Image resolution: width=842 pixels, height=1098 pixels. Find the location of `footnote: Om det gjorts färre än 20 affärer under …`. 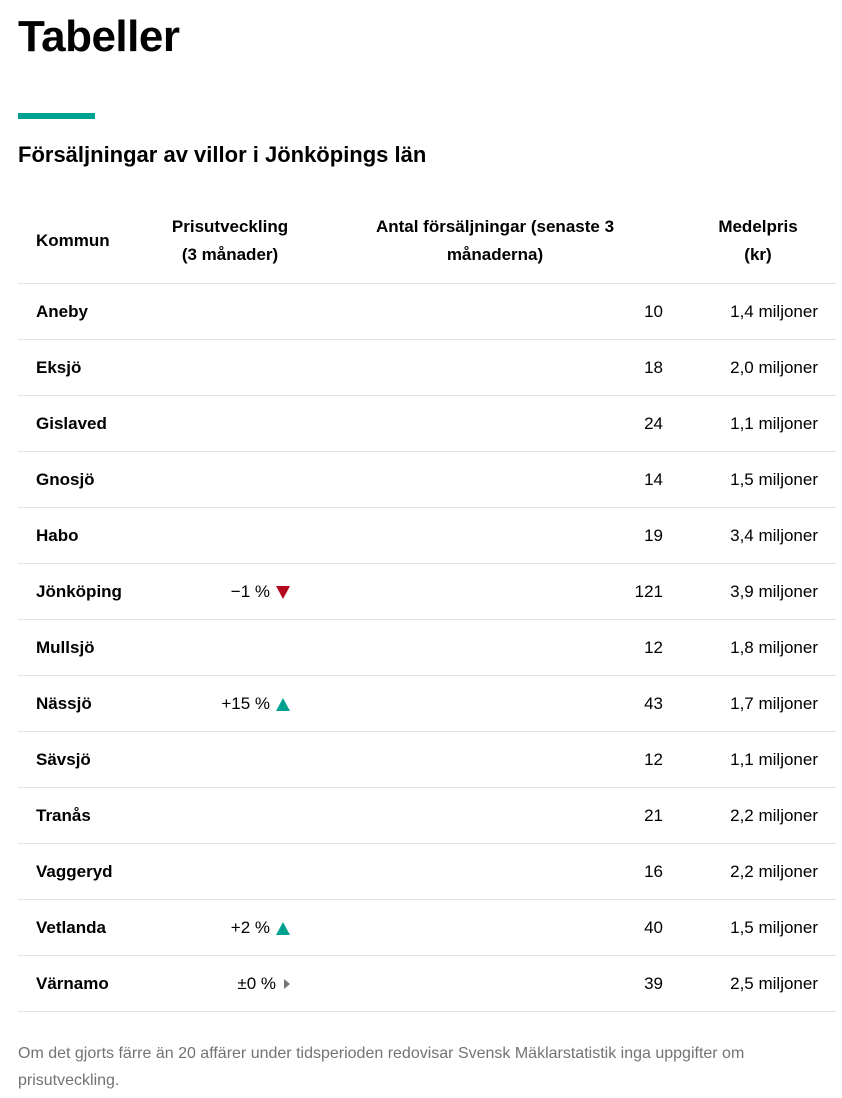

footnote: Om det gjorts färre än 20 affärer under … is located at coordinates (381, 1067).